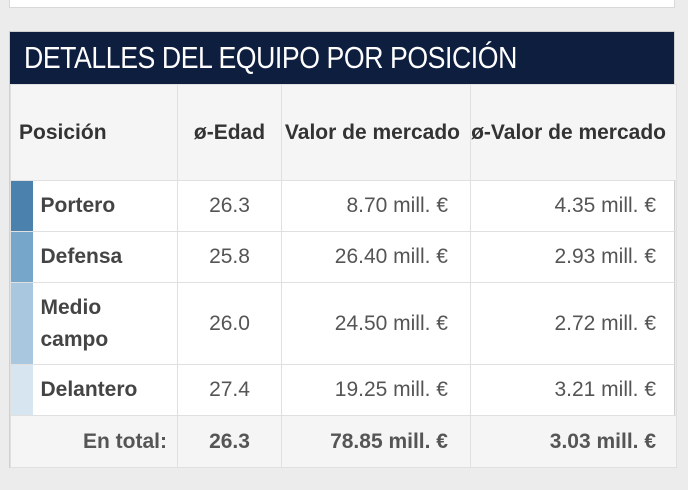 The width and height of the screenshot is (688, 490). What do you see at coordinates (74, 323) in the screenshot?
I see `row-position-label: Medio campo` at bounding box center [74, 323].